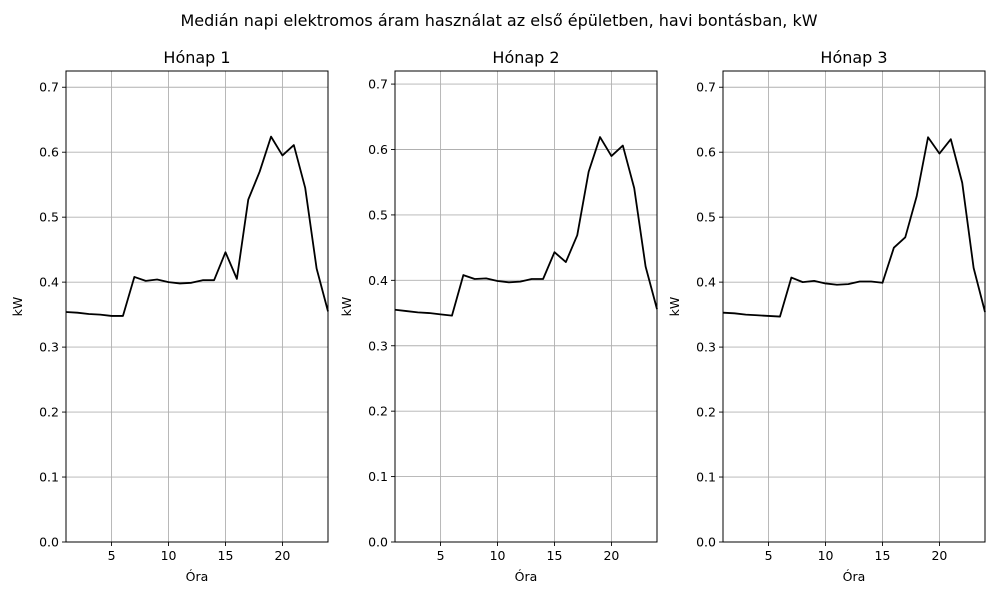  What do you see at coordinates (525, 57) in the screenshot?
I see `subplot-title: Hónap 2` at bounding box center [525, 57].